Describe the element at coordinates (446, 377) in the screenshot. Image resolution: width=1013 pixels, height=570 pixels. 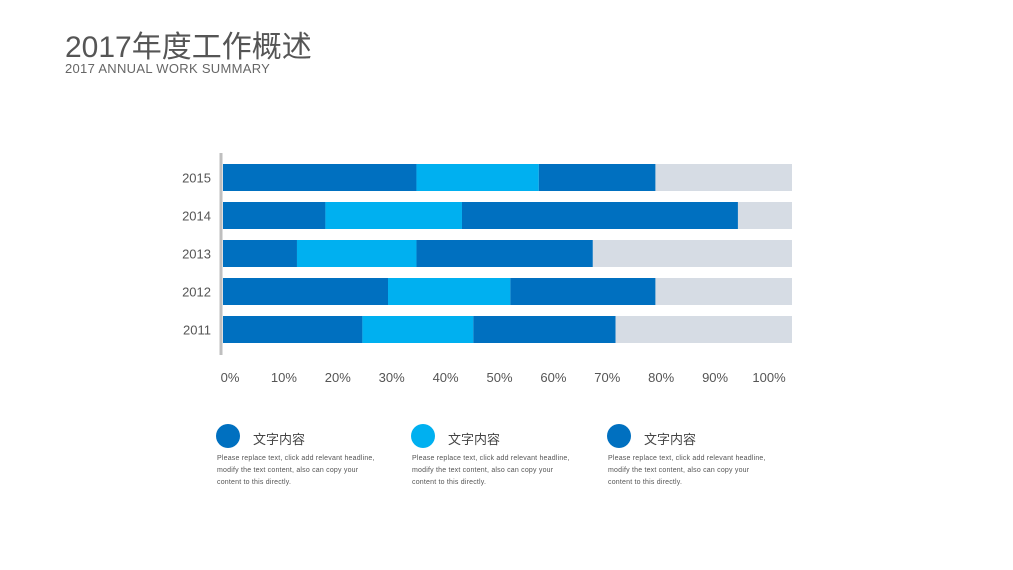
I see `x-tick-label: 40%` at that location.